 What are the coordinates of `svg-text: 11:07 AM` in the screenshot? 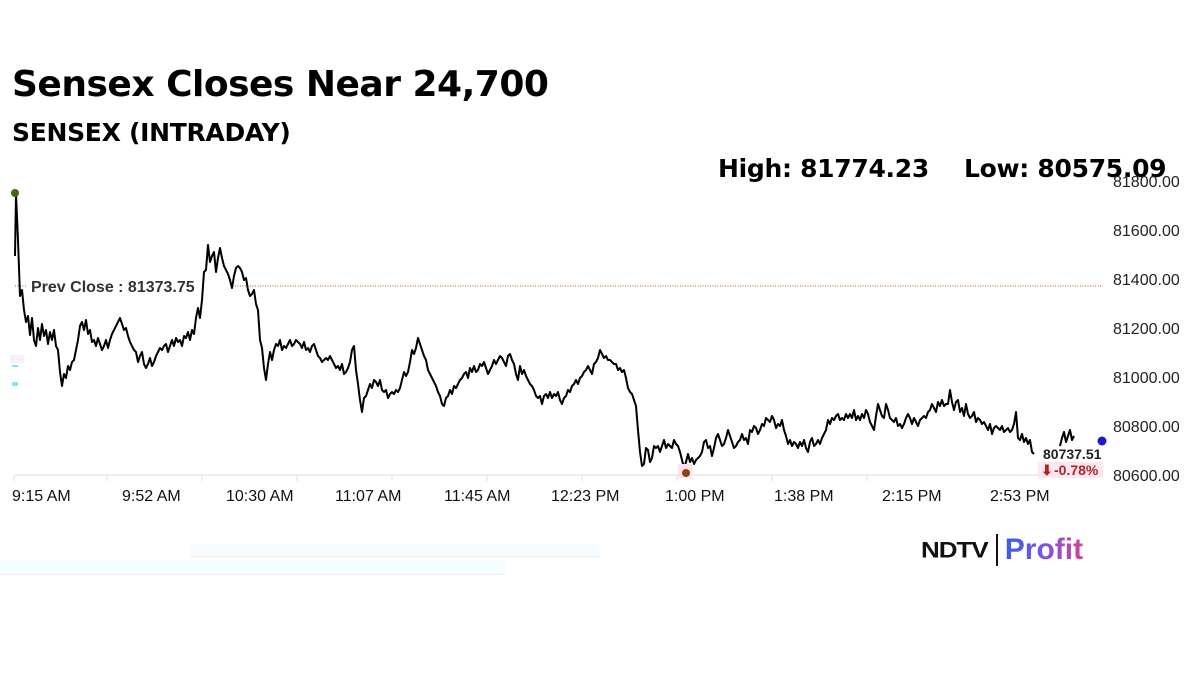 It's located at (368, 496).